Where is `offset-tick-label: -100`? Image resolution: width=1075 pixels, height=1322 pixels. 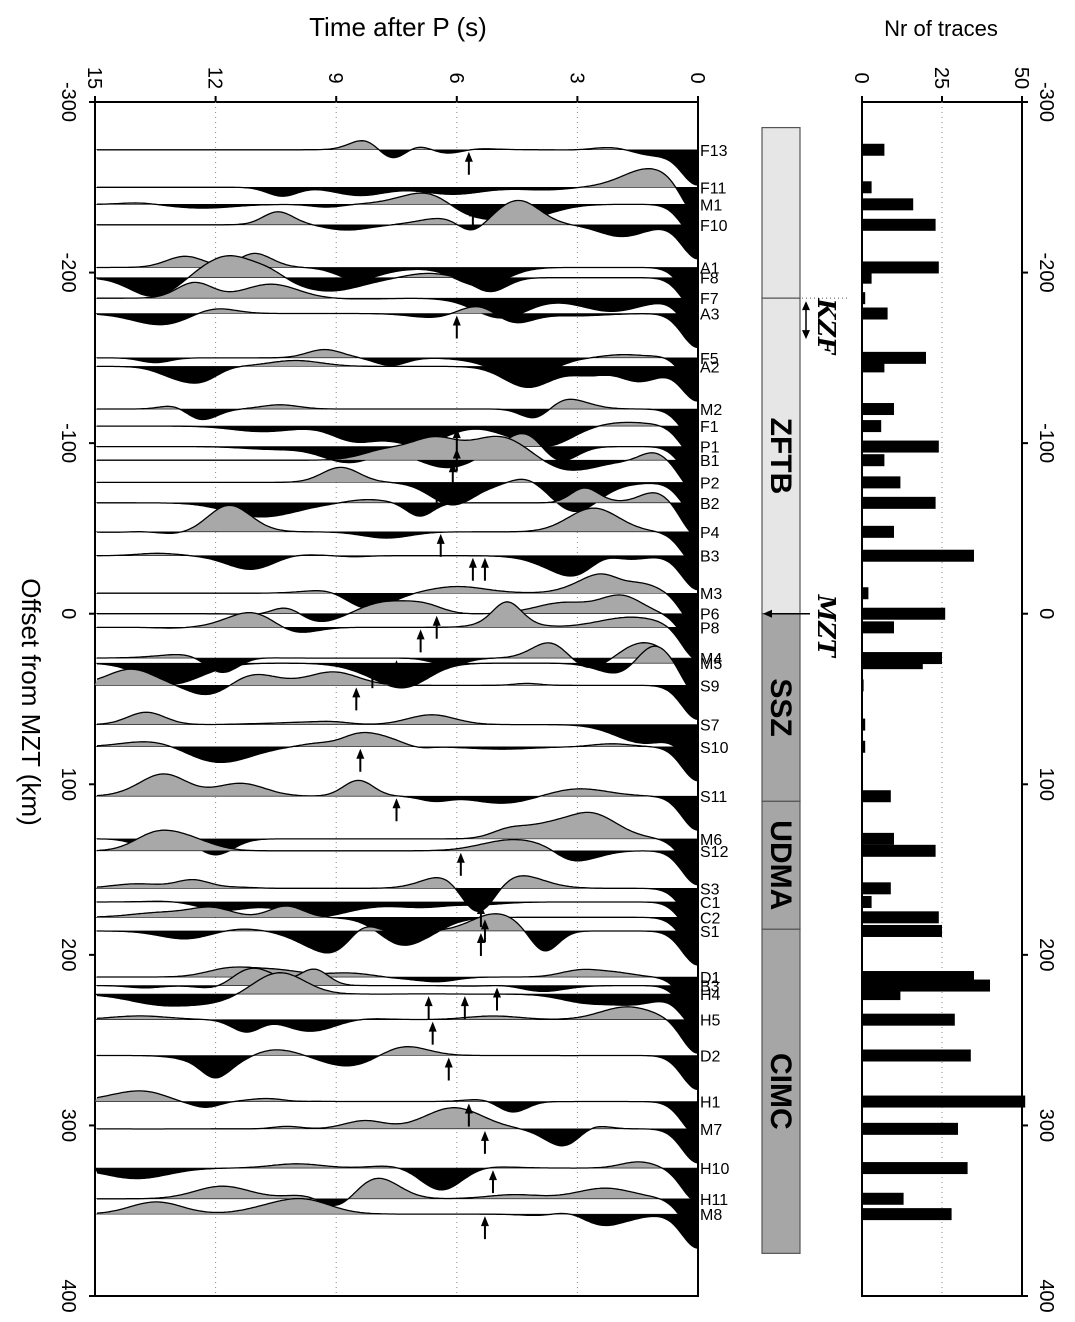 offset-tick-label: -100 is located at coordinates (68, 443).